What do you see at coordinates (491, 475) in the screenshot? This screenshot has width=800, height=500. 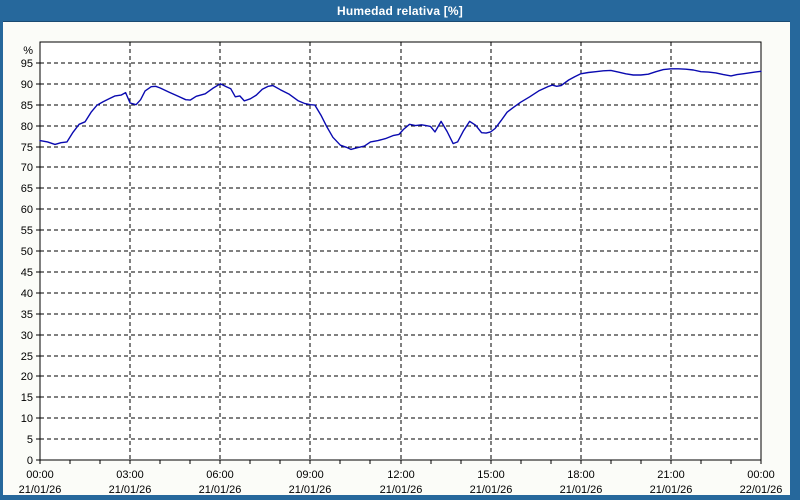 I see `x-tick-time-label: 15:00` at bounding box center [491, 475].